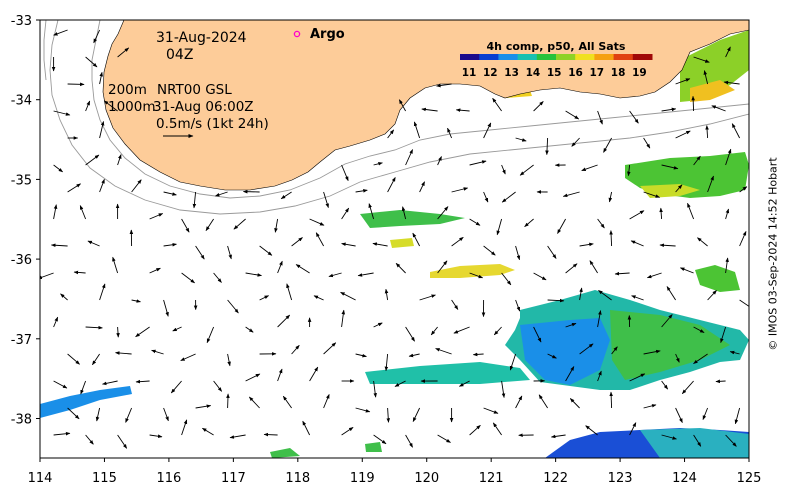 The height and width of the screenshot is (492, 791). I want to click on x-tick-label: 116, so click(168, 478).